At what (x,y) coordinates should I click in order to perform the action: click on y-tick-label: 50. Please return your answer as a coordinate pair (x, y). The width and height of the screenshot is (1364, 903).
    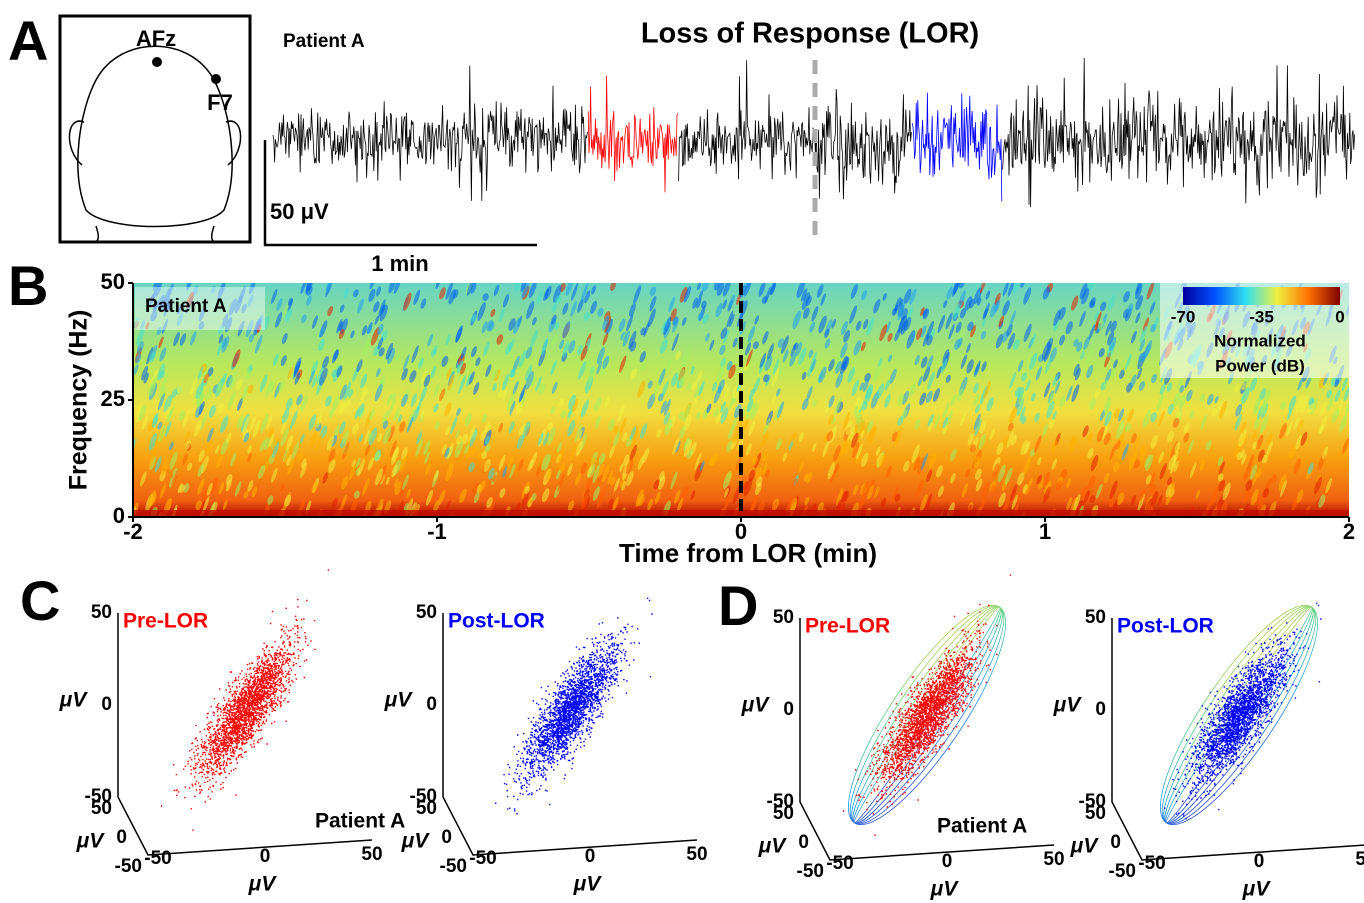
    Looking at the image, I should click on (783, 813).